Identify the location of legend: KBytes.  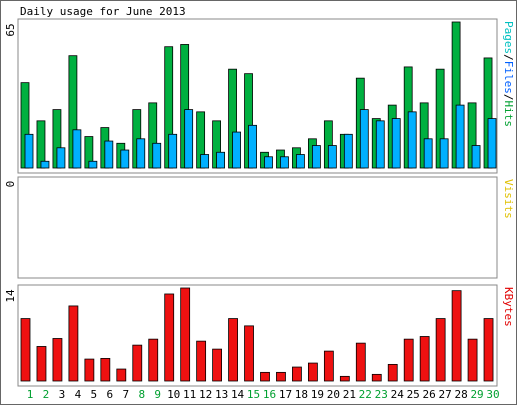
(508, 307).